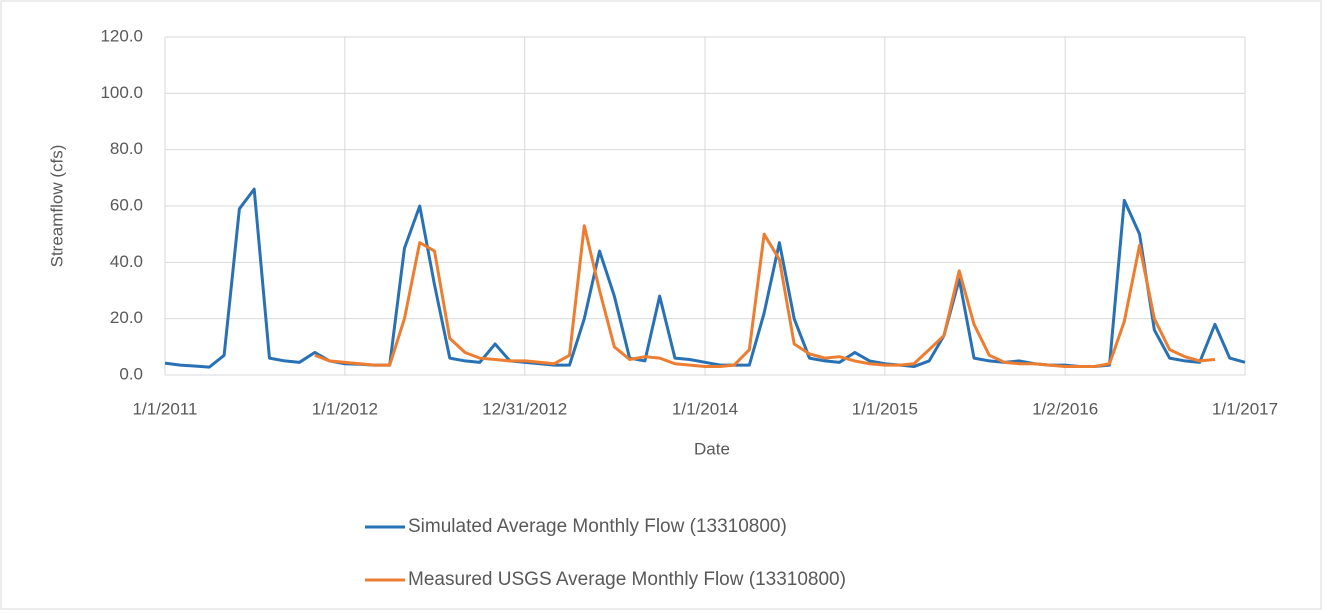  What do you see at coordinates (126, 317) in the screenshot?
I see `y-tick-label: 20.0` at bounding box center [126, 317].